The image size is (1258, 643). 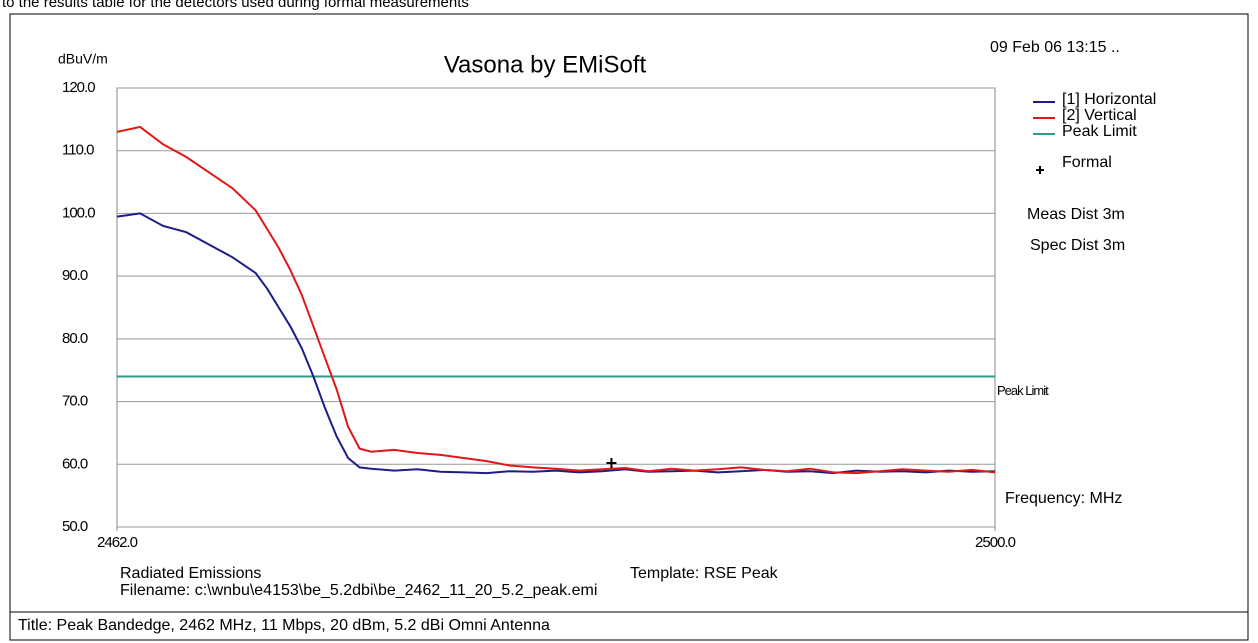 I want to click on y-tick-label: 120.0, so click(x=78, y=87).